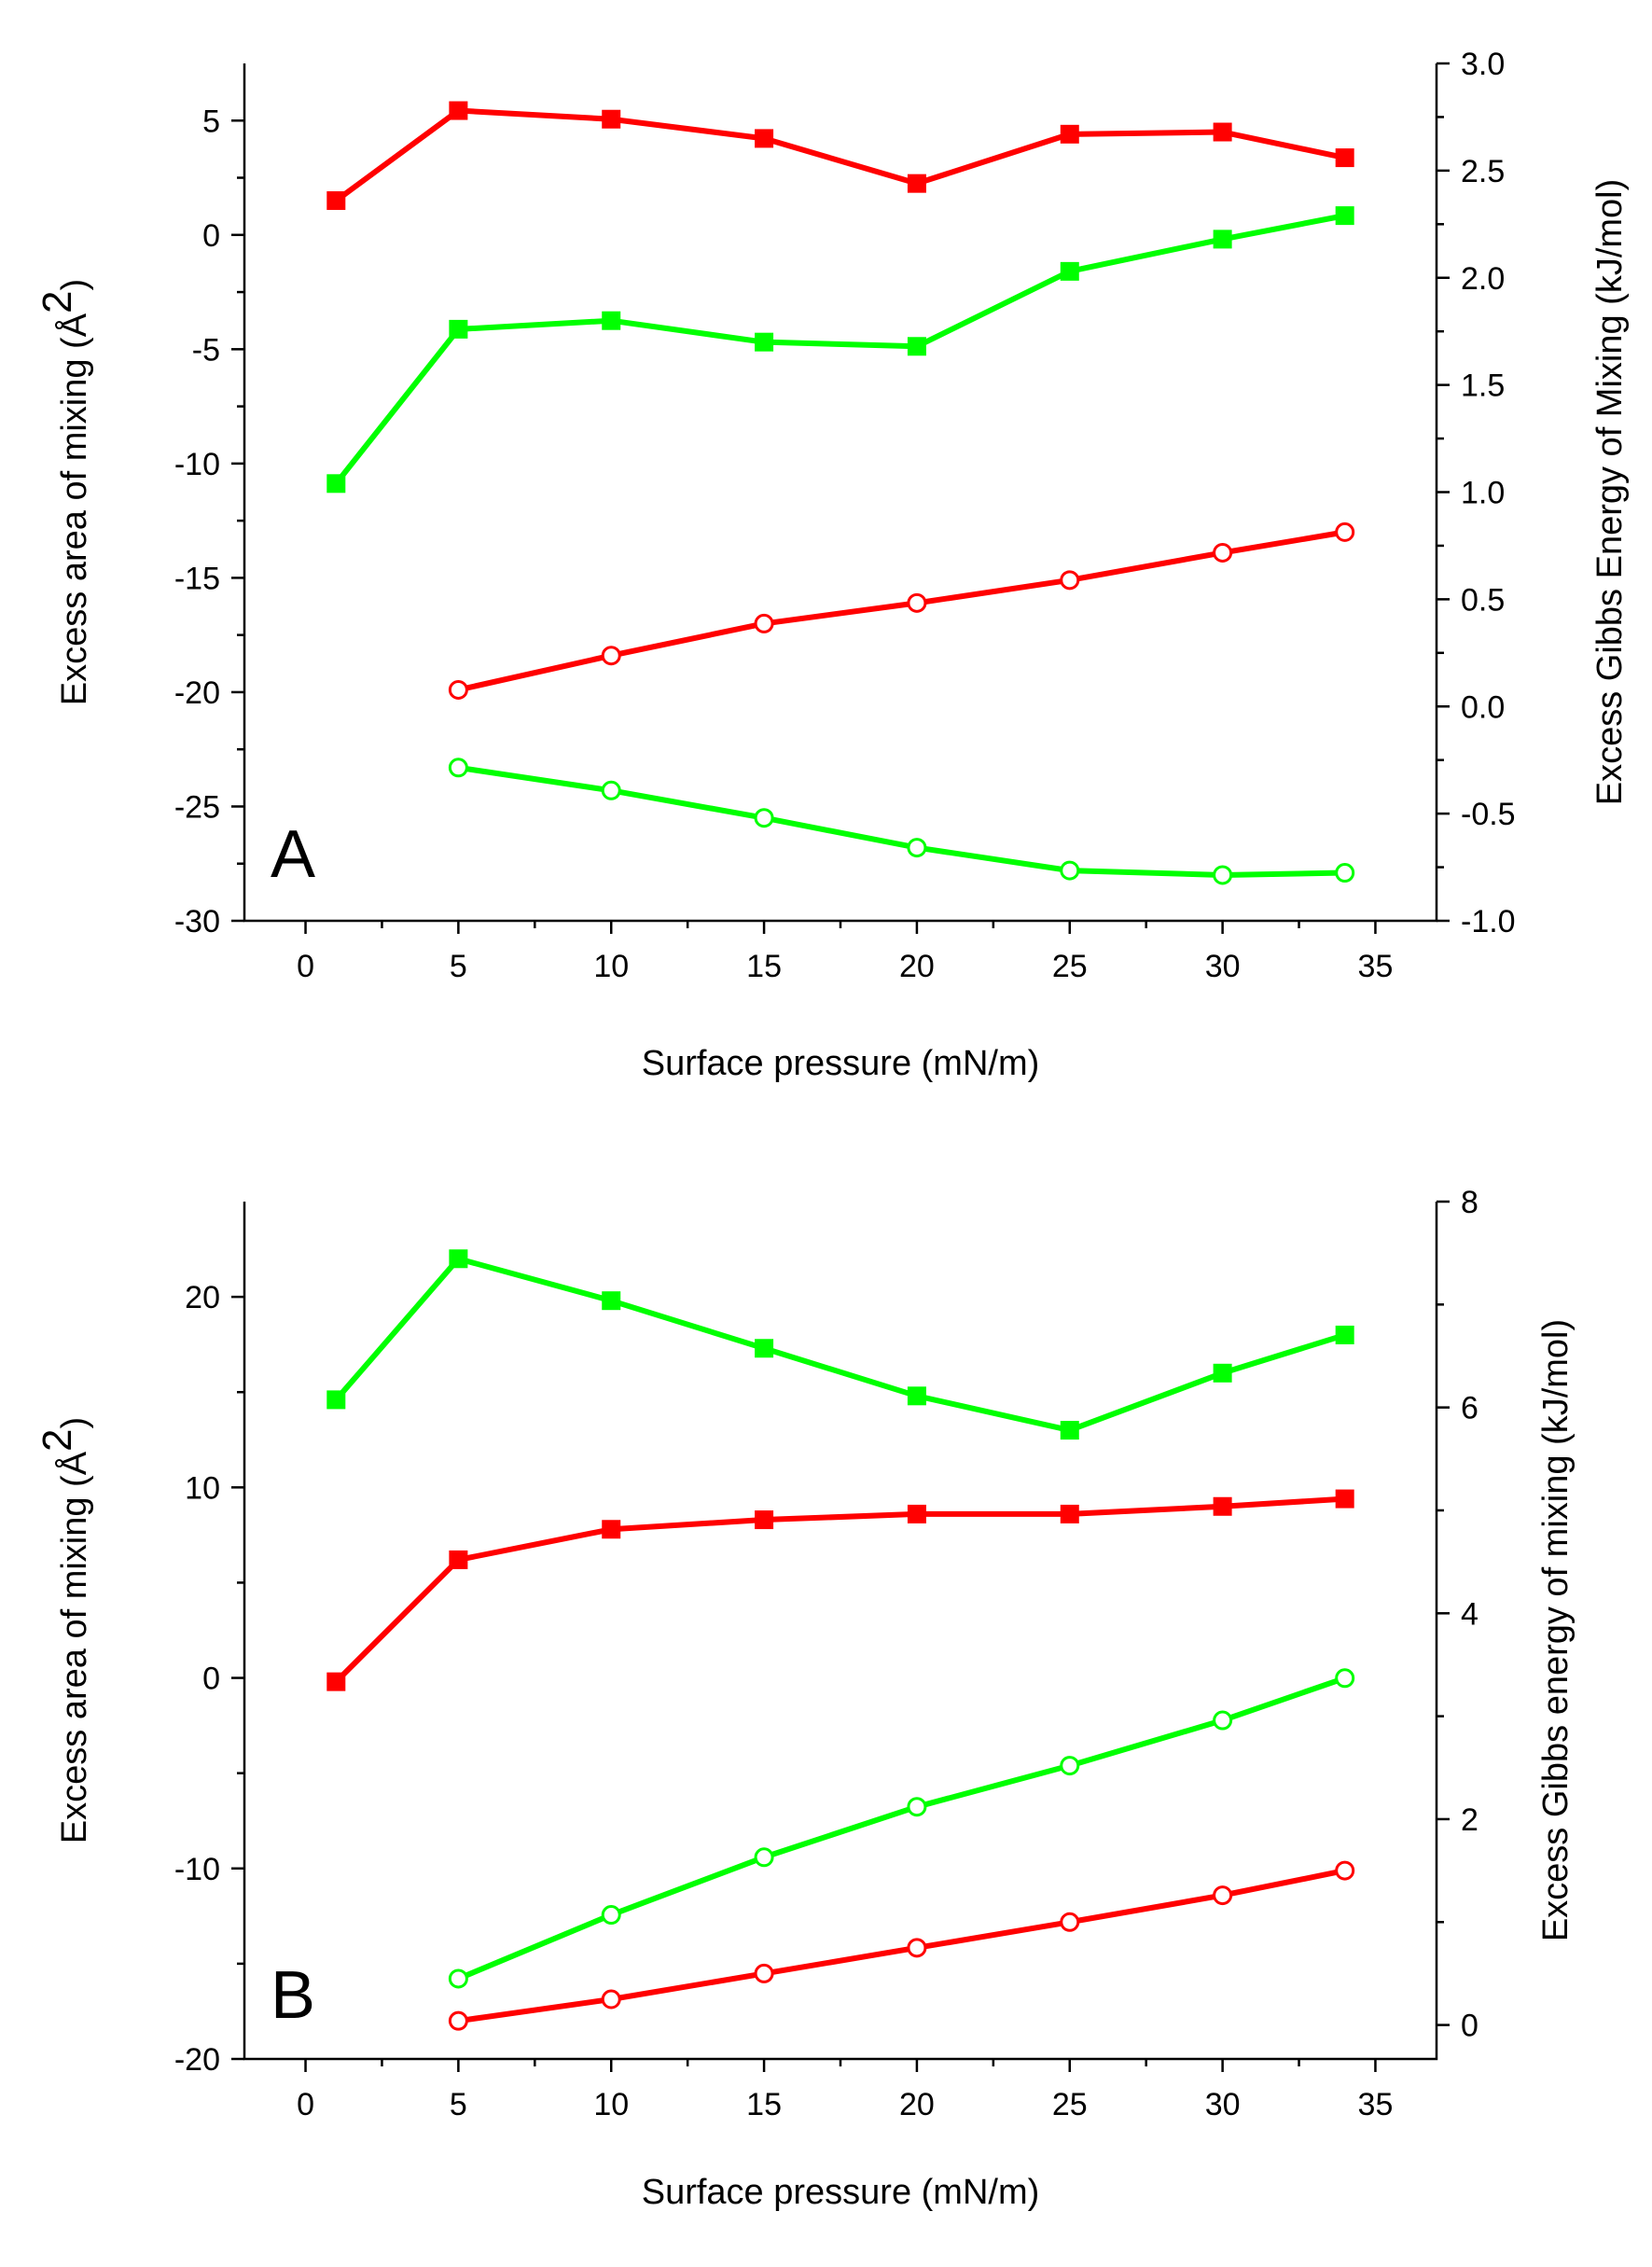 The height and width of the screenshot is (2267, 1652). What do you see at coordinates (1470, 1408) in the screenshot?
I see `y-right-tick-label: 6` at bounding box center [1470, 1408].